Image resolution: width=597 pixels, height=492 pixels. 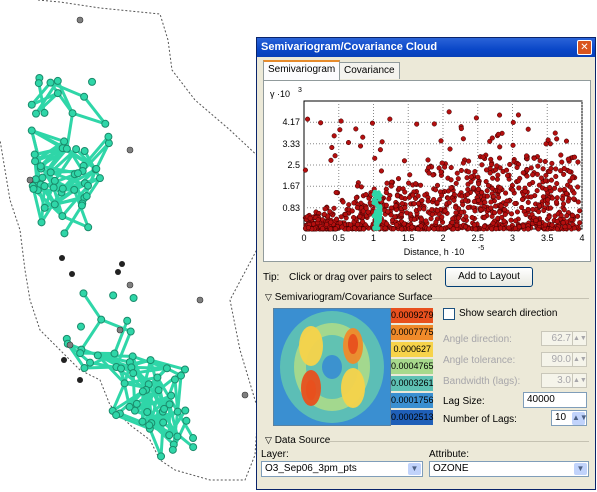 What do you see at coordinates (509, 469) in the screenshot?
I see `attribute-dropdown: OZONE ▼` at bounding box center [509, 469].